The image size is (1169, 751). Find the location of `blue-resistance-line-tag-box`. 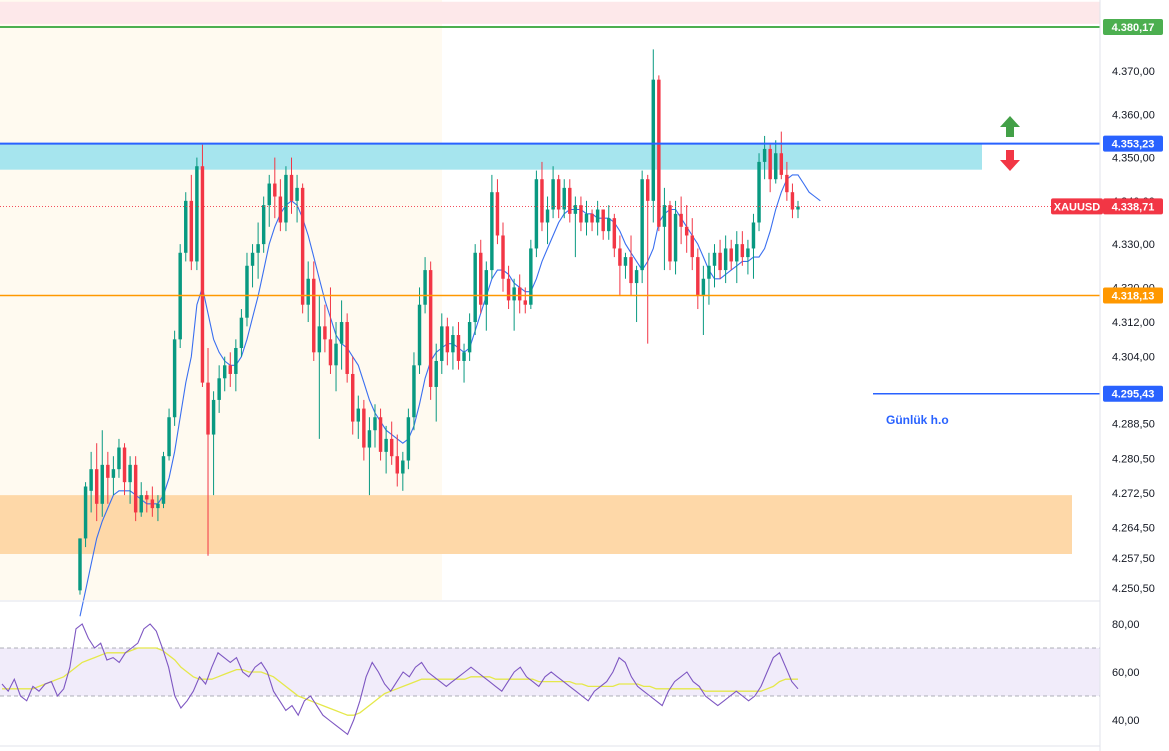

blue-resistance-line-tag-box is located at coordinates (1133, 143).